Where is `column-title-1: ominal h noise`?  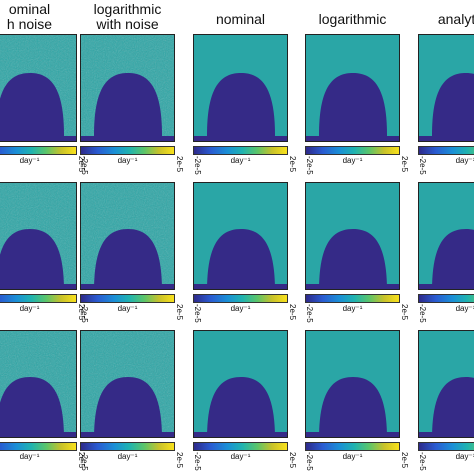 column-title-1: ominal h noise is located at coordinates (43, 17).